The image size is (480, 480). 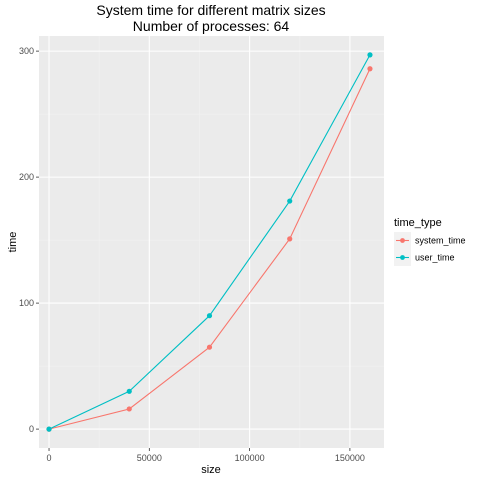 I want to click on y-tick-label: 0, so click(x=31, y=429).